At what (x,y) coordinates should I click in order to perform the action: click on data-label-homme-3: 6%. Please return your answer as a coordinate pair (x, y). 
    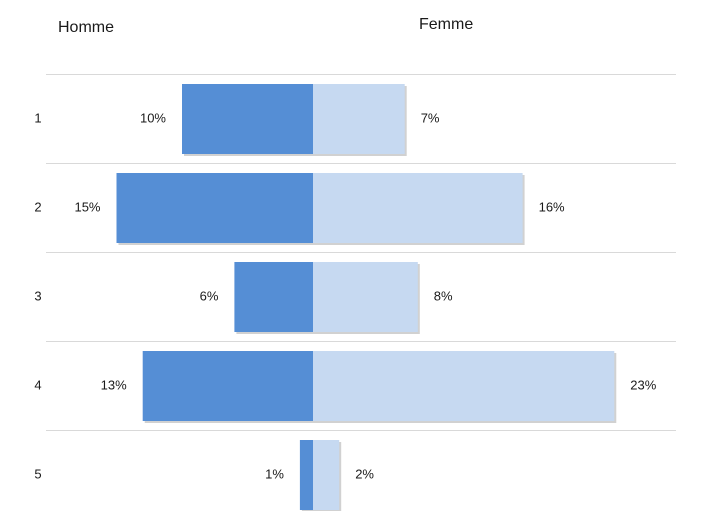
    Looking at the image, I should click on (209, 295).